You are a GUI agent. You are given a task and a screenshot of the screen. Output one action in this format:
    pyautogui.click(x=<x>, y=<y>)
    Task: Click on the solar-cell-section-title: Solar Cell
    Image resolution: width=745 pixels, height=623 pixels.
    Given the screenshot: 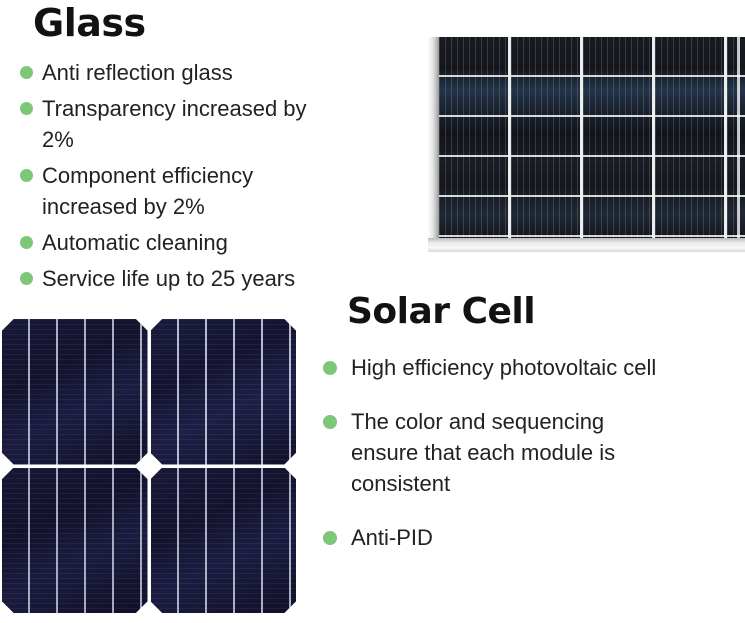 What is the action you would take?
    pyautogui.click(x=441, y=311)
    